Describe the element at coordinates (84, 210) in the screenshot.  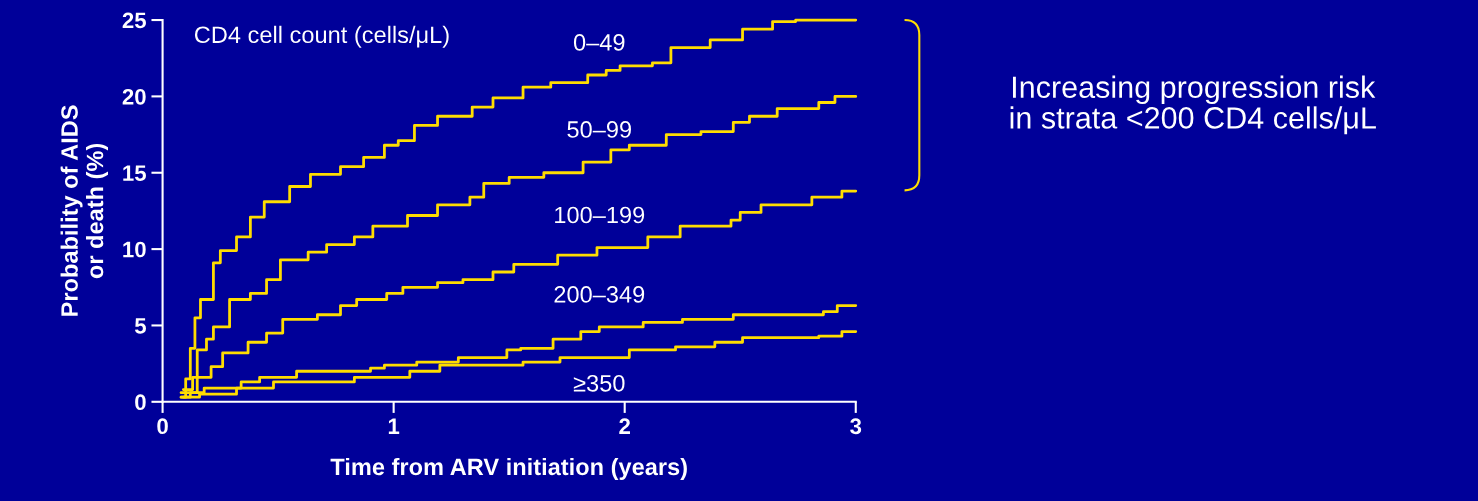
I see `y-axis-title: Probability of AIDS or death (%)` at that location.